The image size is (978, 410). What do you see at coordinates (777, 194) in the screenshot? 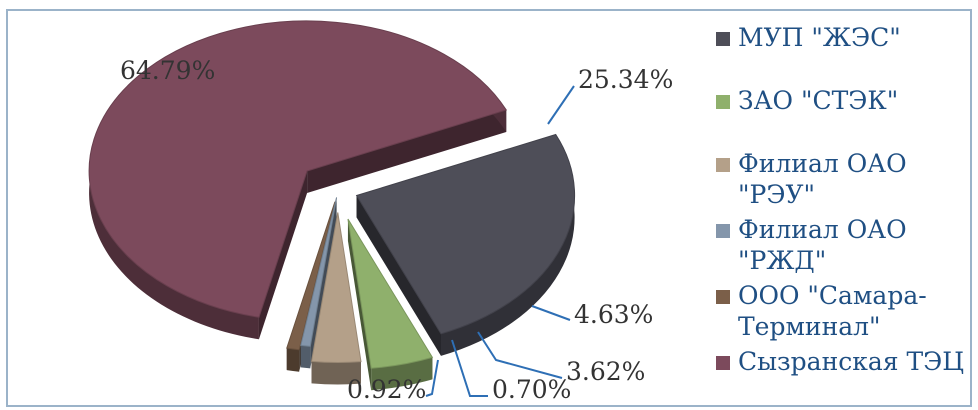
I see `legend-label: "РЭУ"` at bounding box center [777, 194].